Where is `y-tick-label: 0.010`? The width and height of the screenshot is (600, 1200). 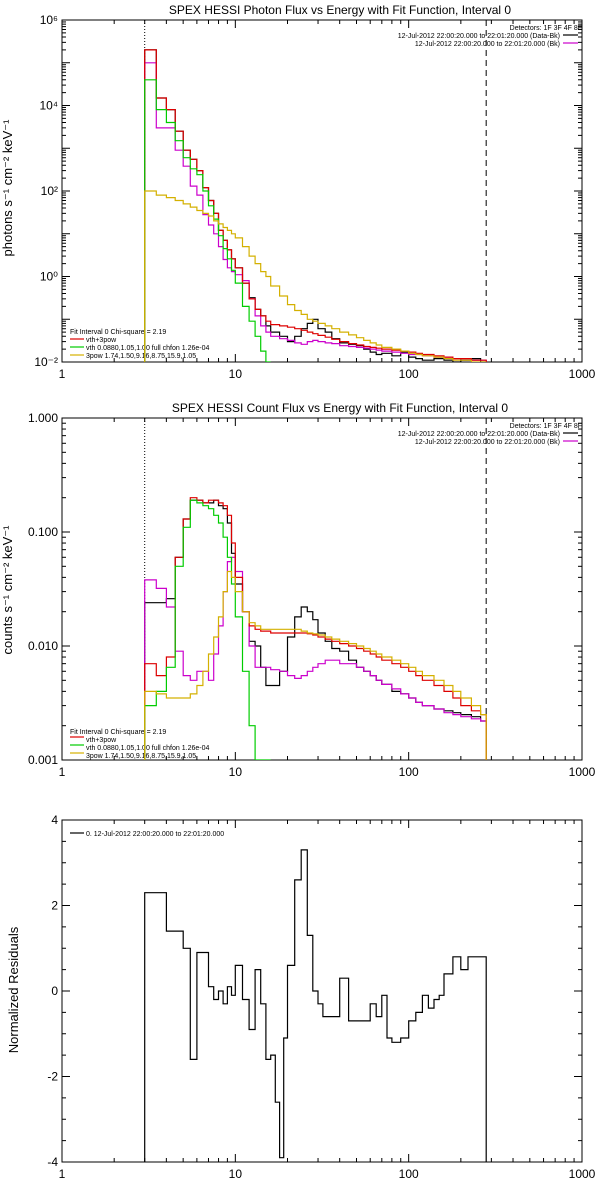
y-tick-label: 0.010 is located at coordinates (43, 646).